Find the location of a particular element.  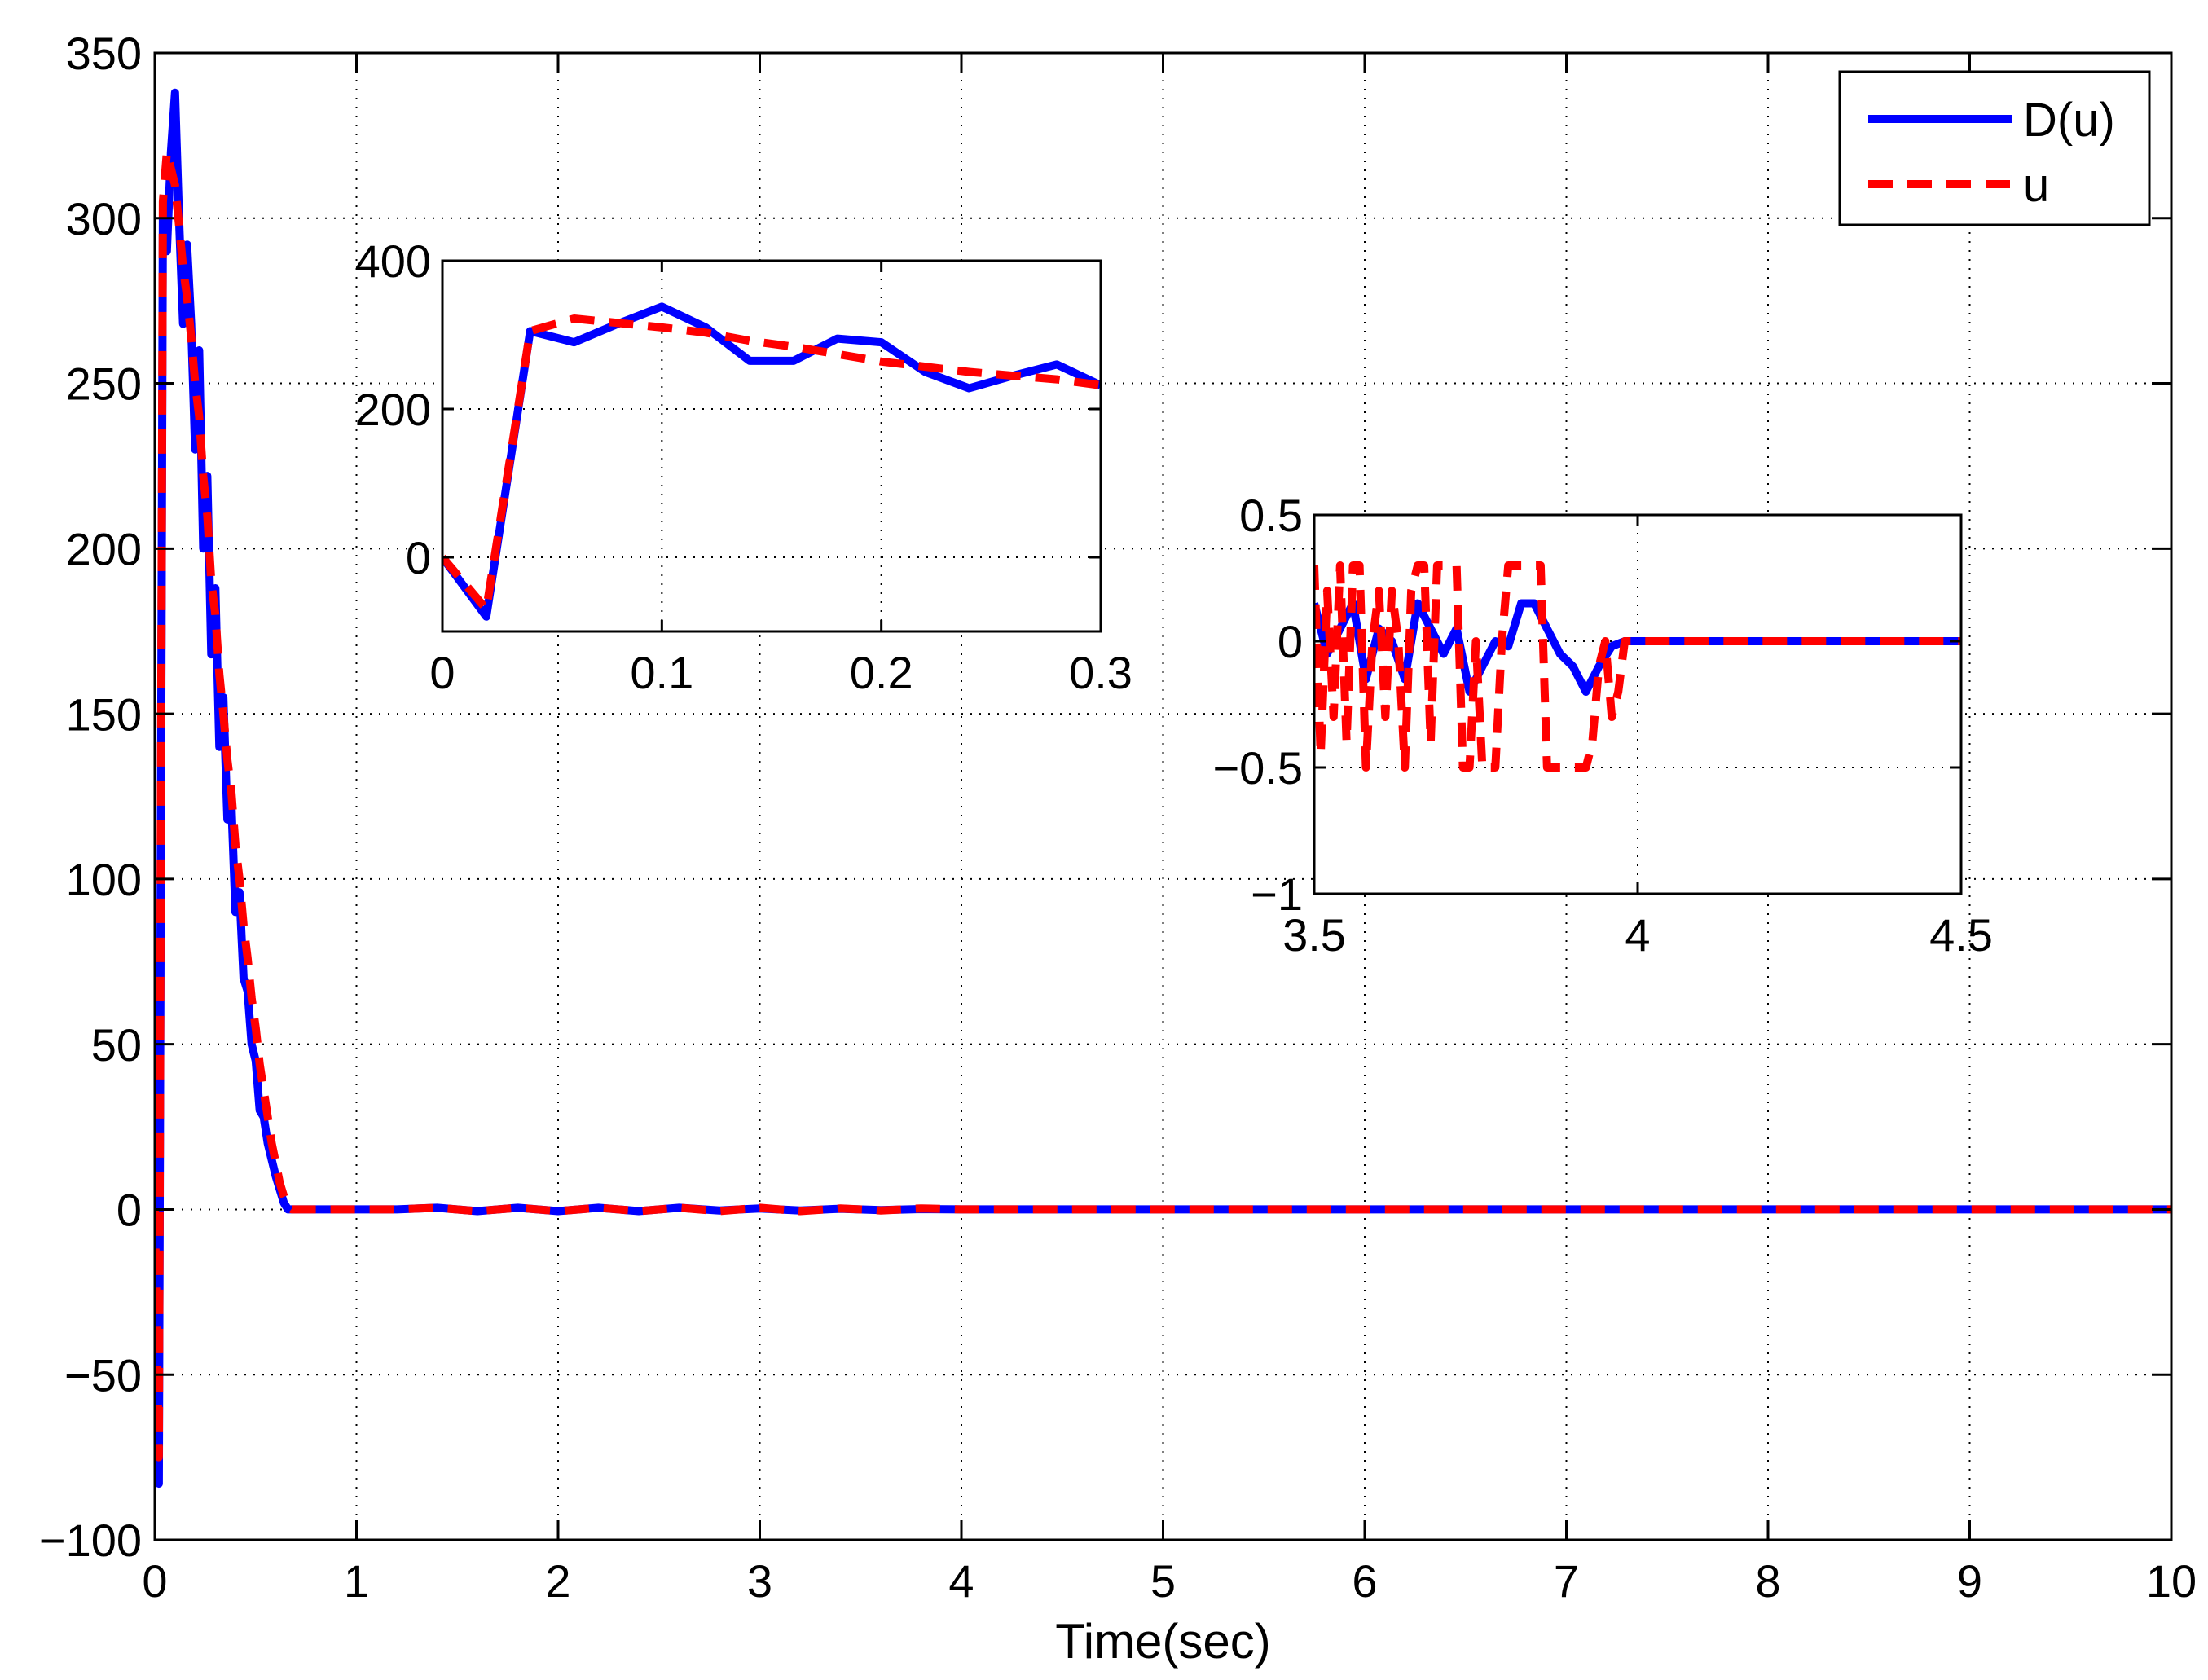

y-tick-label: −100 is located at coordinates (90, 1540).